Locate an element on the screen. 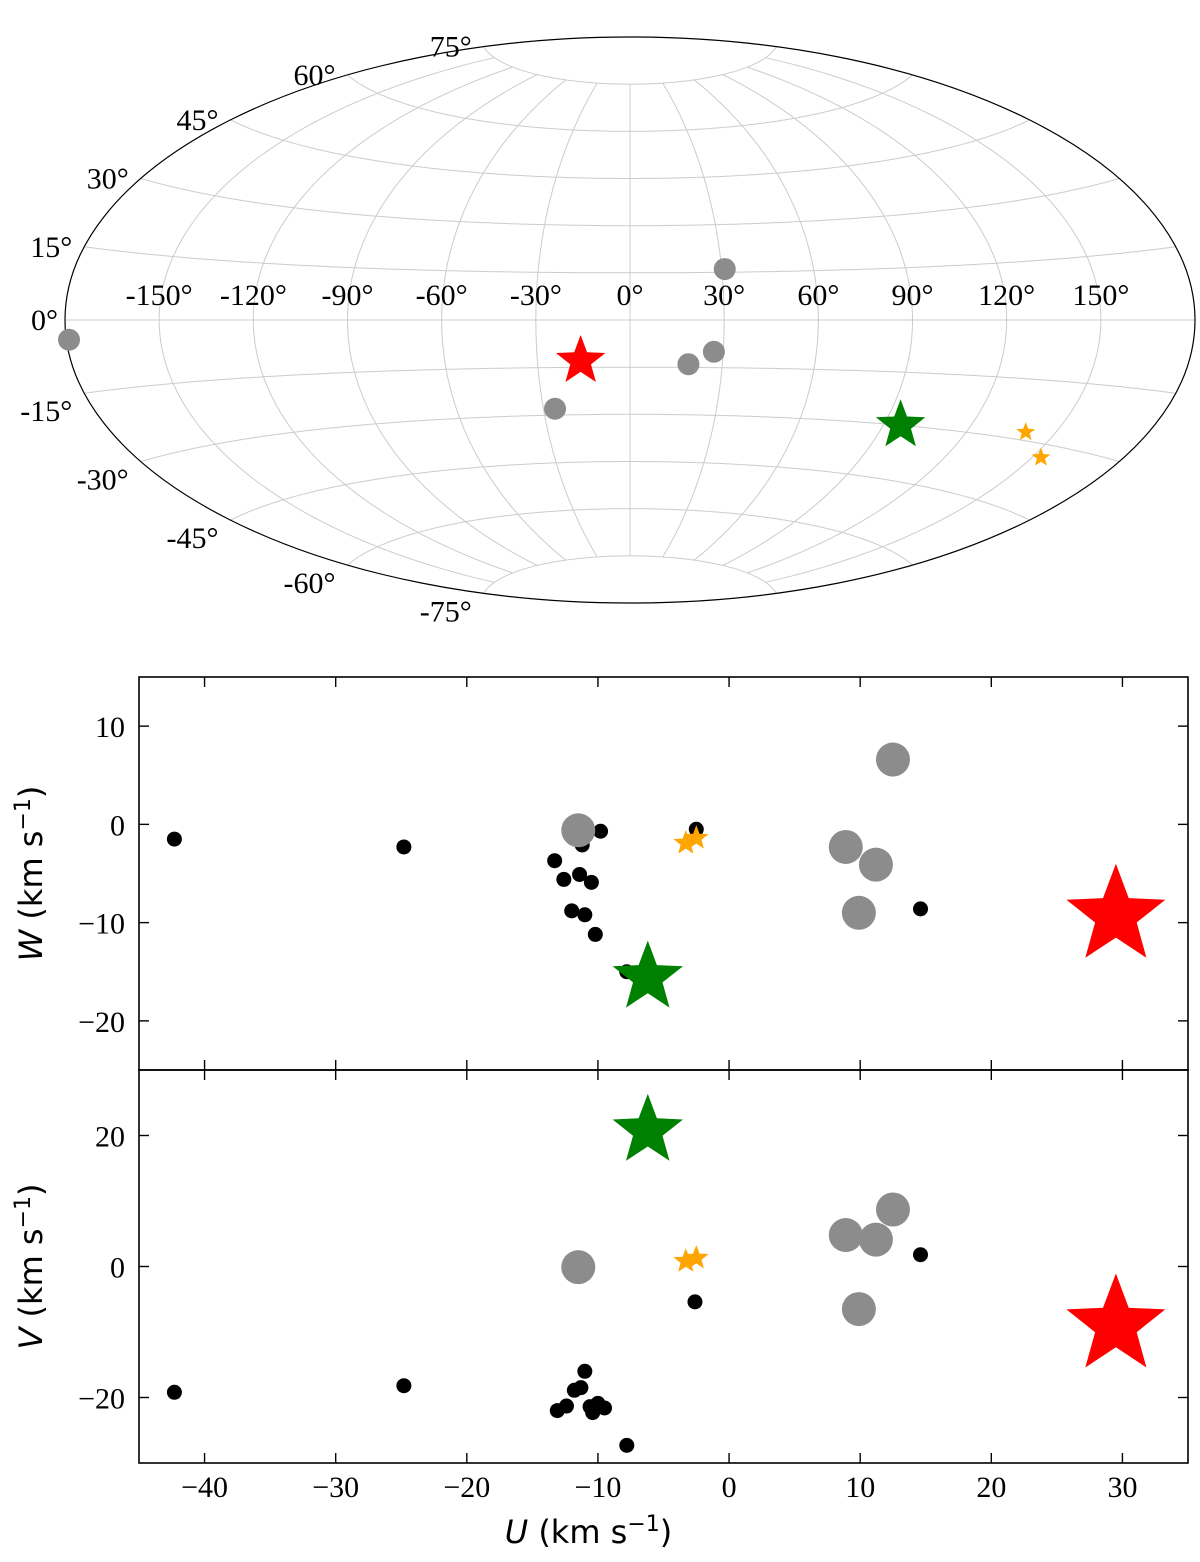 The image size is (1200, 1562). lat-tick-label: 0° is located at coordinates (44, 320).